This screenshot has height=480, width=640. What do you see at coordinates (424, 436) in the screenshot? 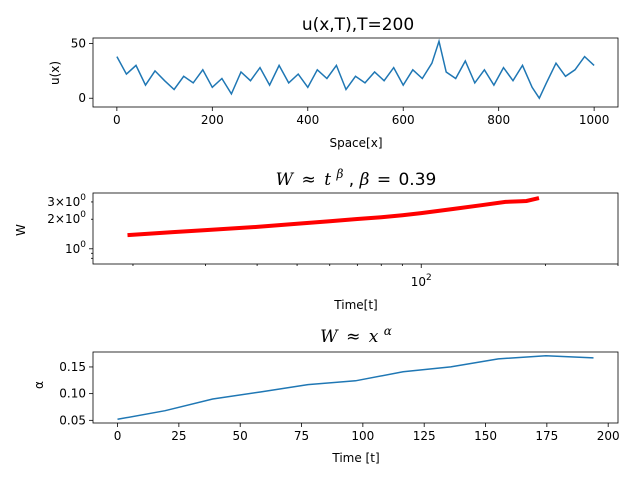
I see `panel3-xtick-label: 125` at bounding box center [424, 436].